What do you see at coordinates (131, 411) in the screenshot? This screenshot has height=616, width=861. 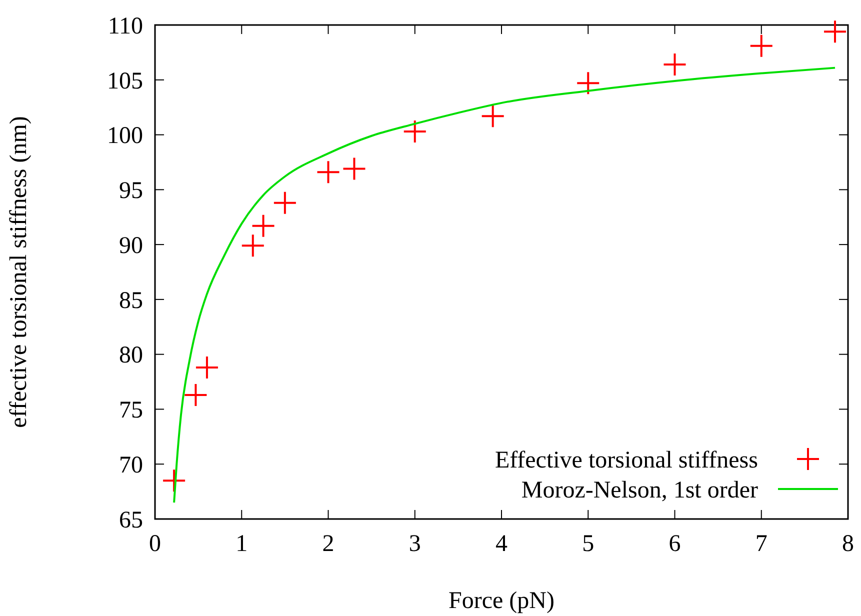 I see `y-tick-label: 75` at bounding box center [131, 411].